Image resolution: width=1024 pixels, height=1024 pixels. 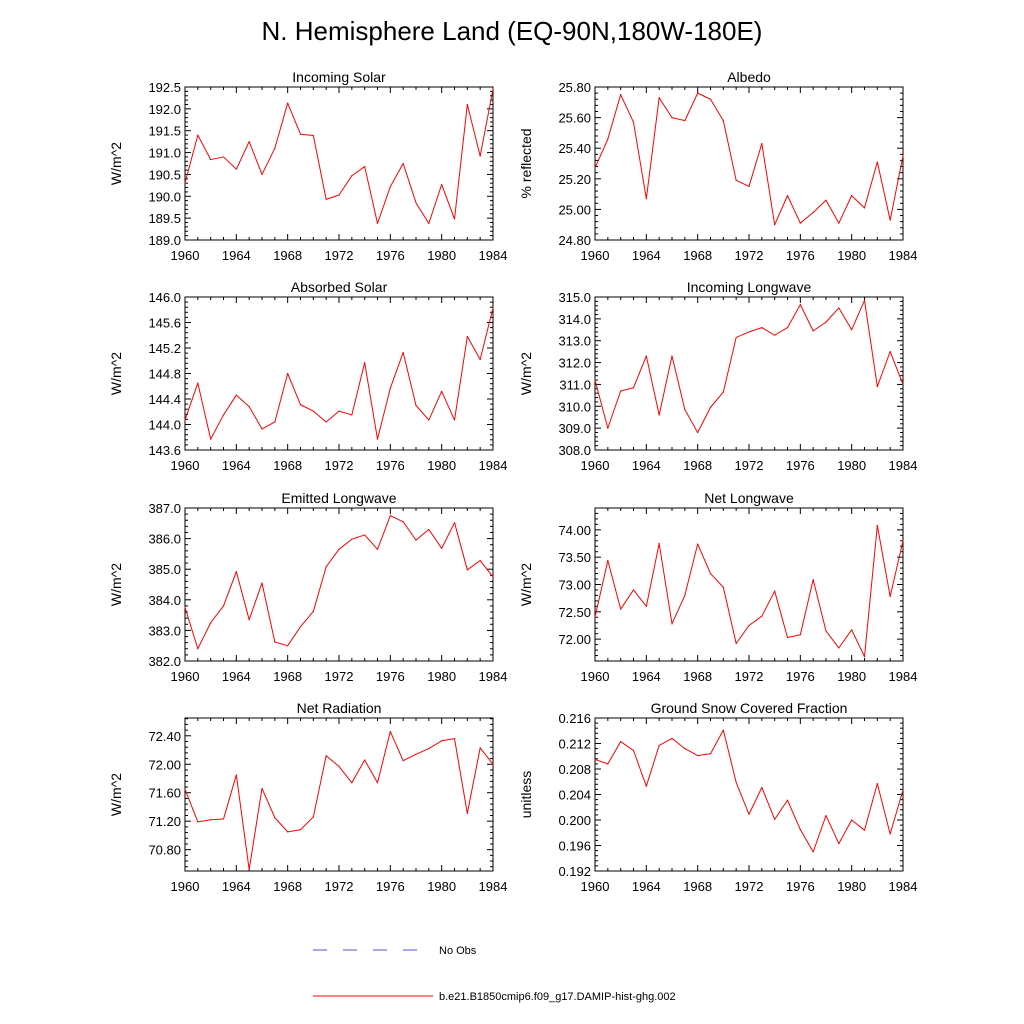 I want to click on emitted-longwave-ytick-label: 384.0, so click(x=164, y=600).